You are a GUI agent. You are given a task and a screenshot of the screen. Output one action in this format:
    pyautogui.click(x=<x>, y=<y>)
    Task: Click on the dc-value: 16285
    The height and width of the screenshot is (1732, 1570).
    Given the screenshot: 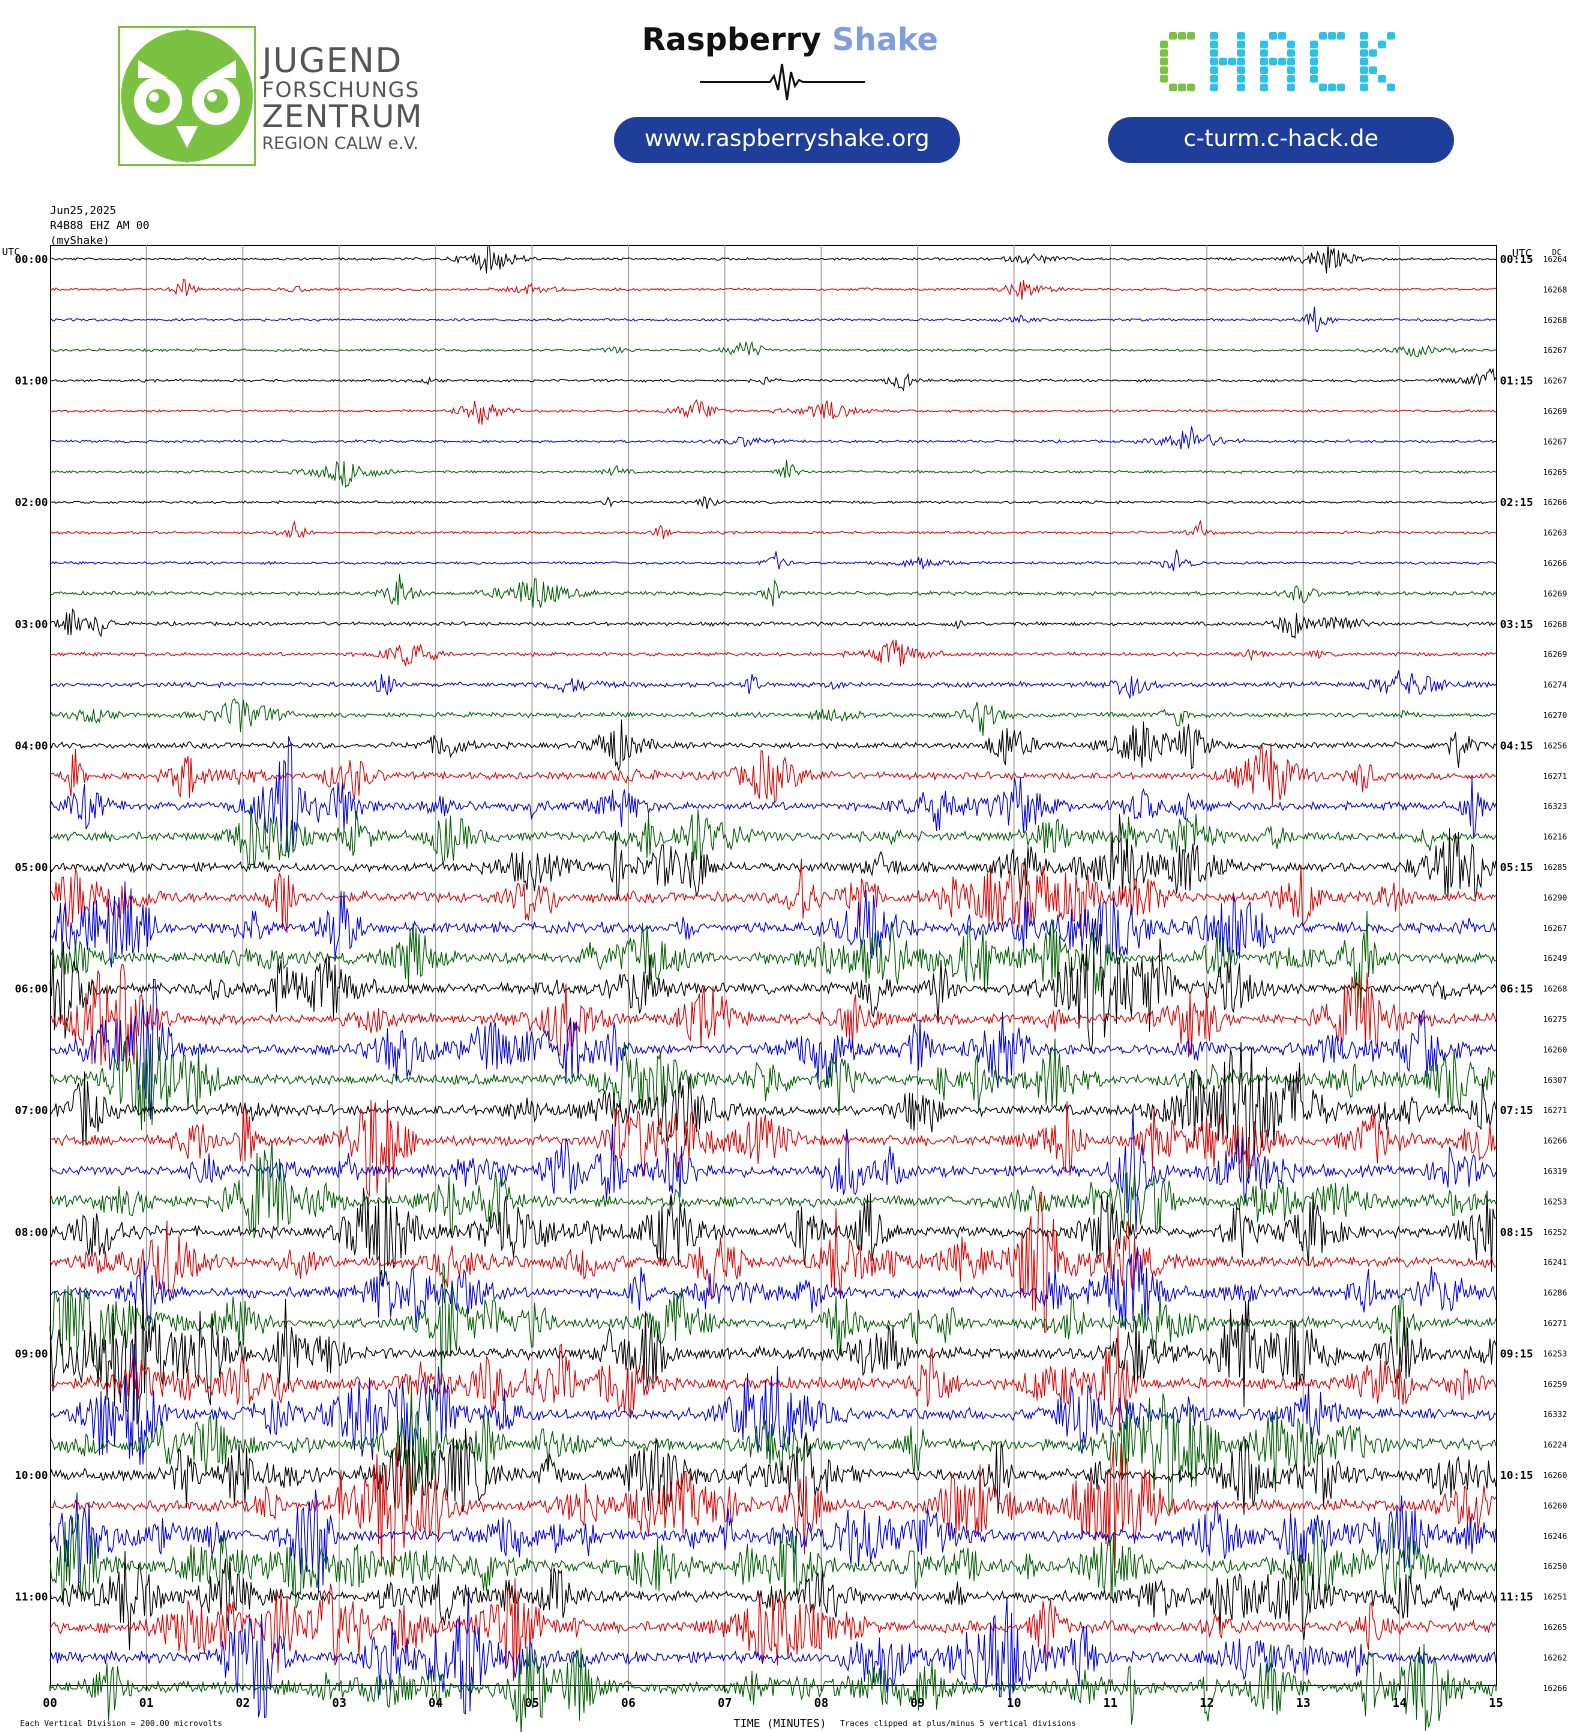 What is the action you would take?
    pyautogui.click(x=1555, y=867)
    